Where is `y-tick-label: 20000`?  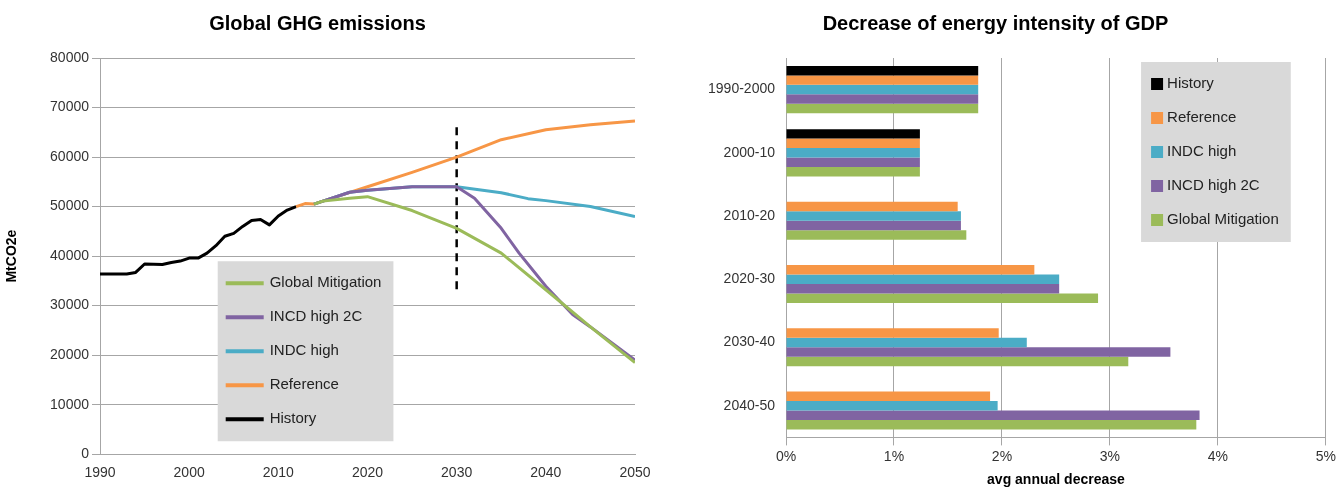 y-tick-label: 20000 is located at coordinates (70, 354).